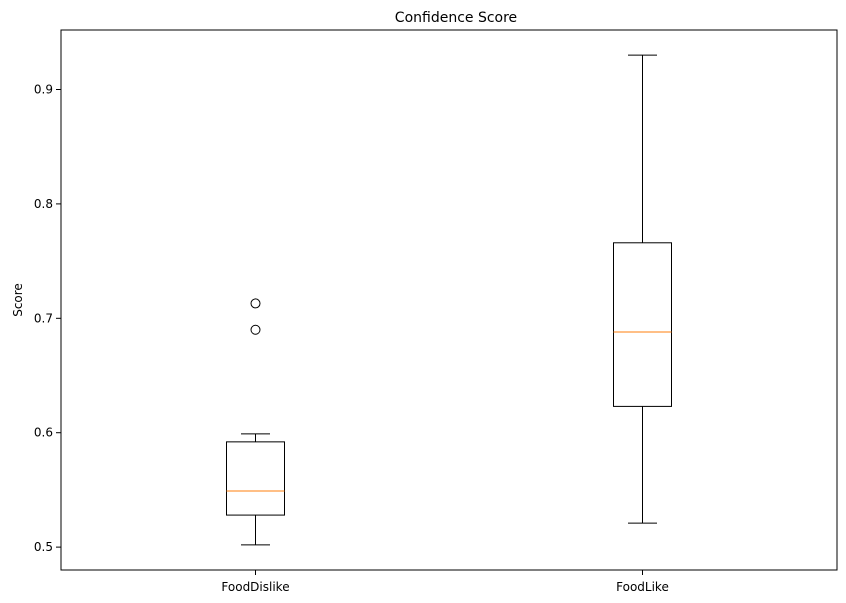 Image resolution: width=846 pixels, height=603 pixels. I want to click on box-FoodDislike, so click(255, 422).